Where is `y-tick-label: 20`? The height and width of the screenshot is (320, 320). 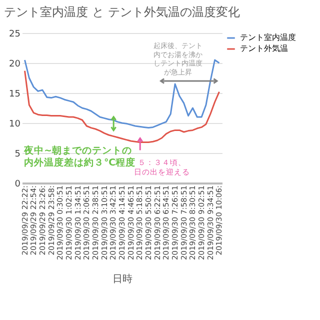 y-tick-label: 20 is located at coordinates (15, 65).